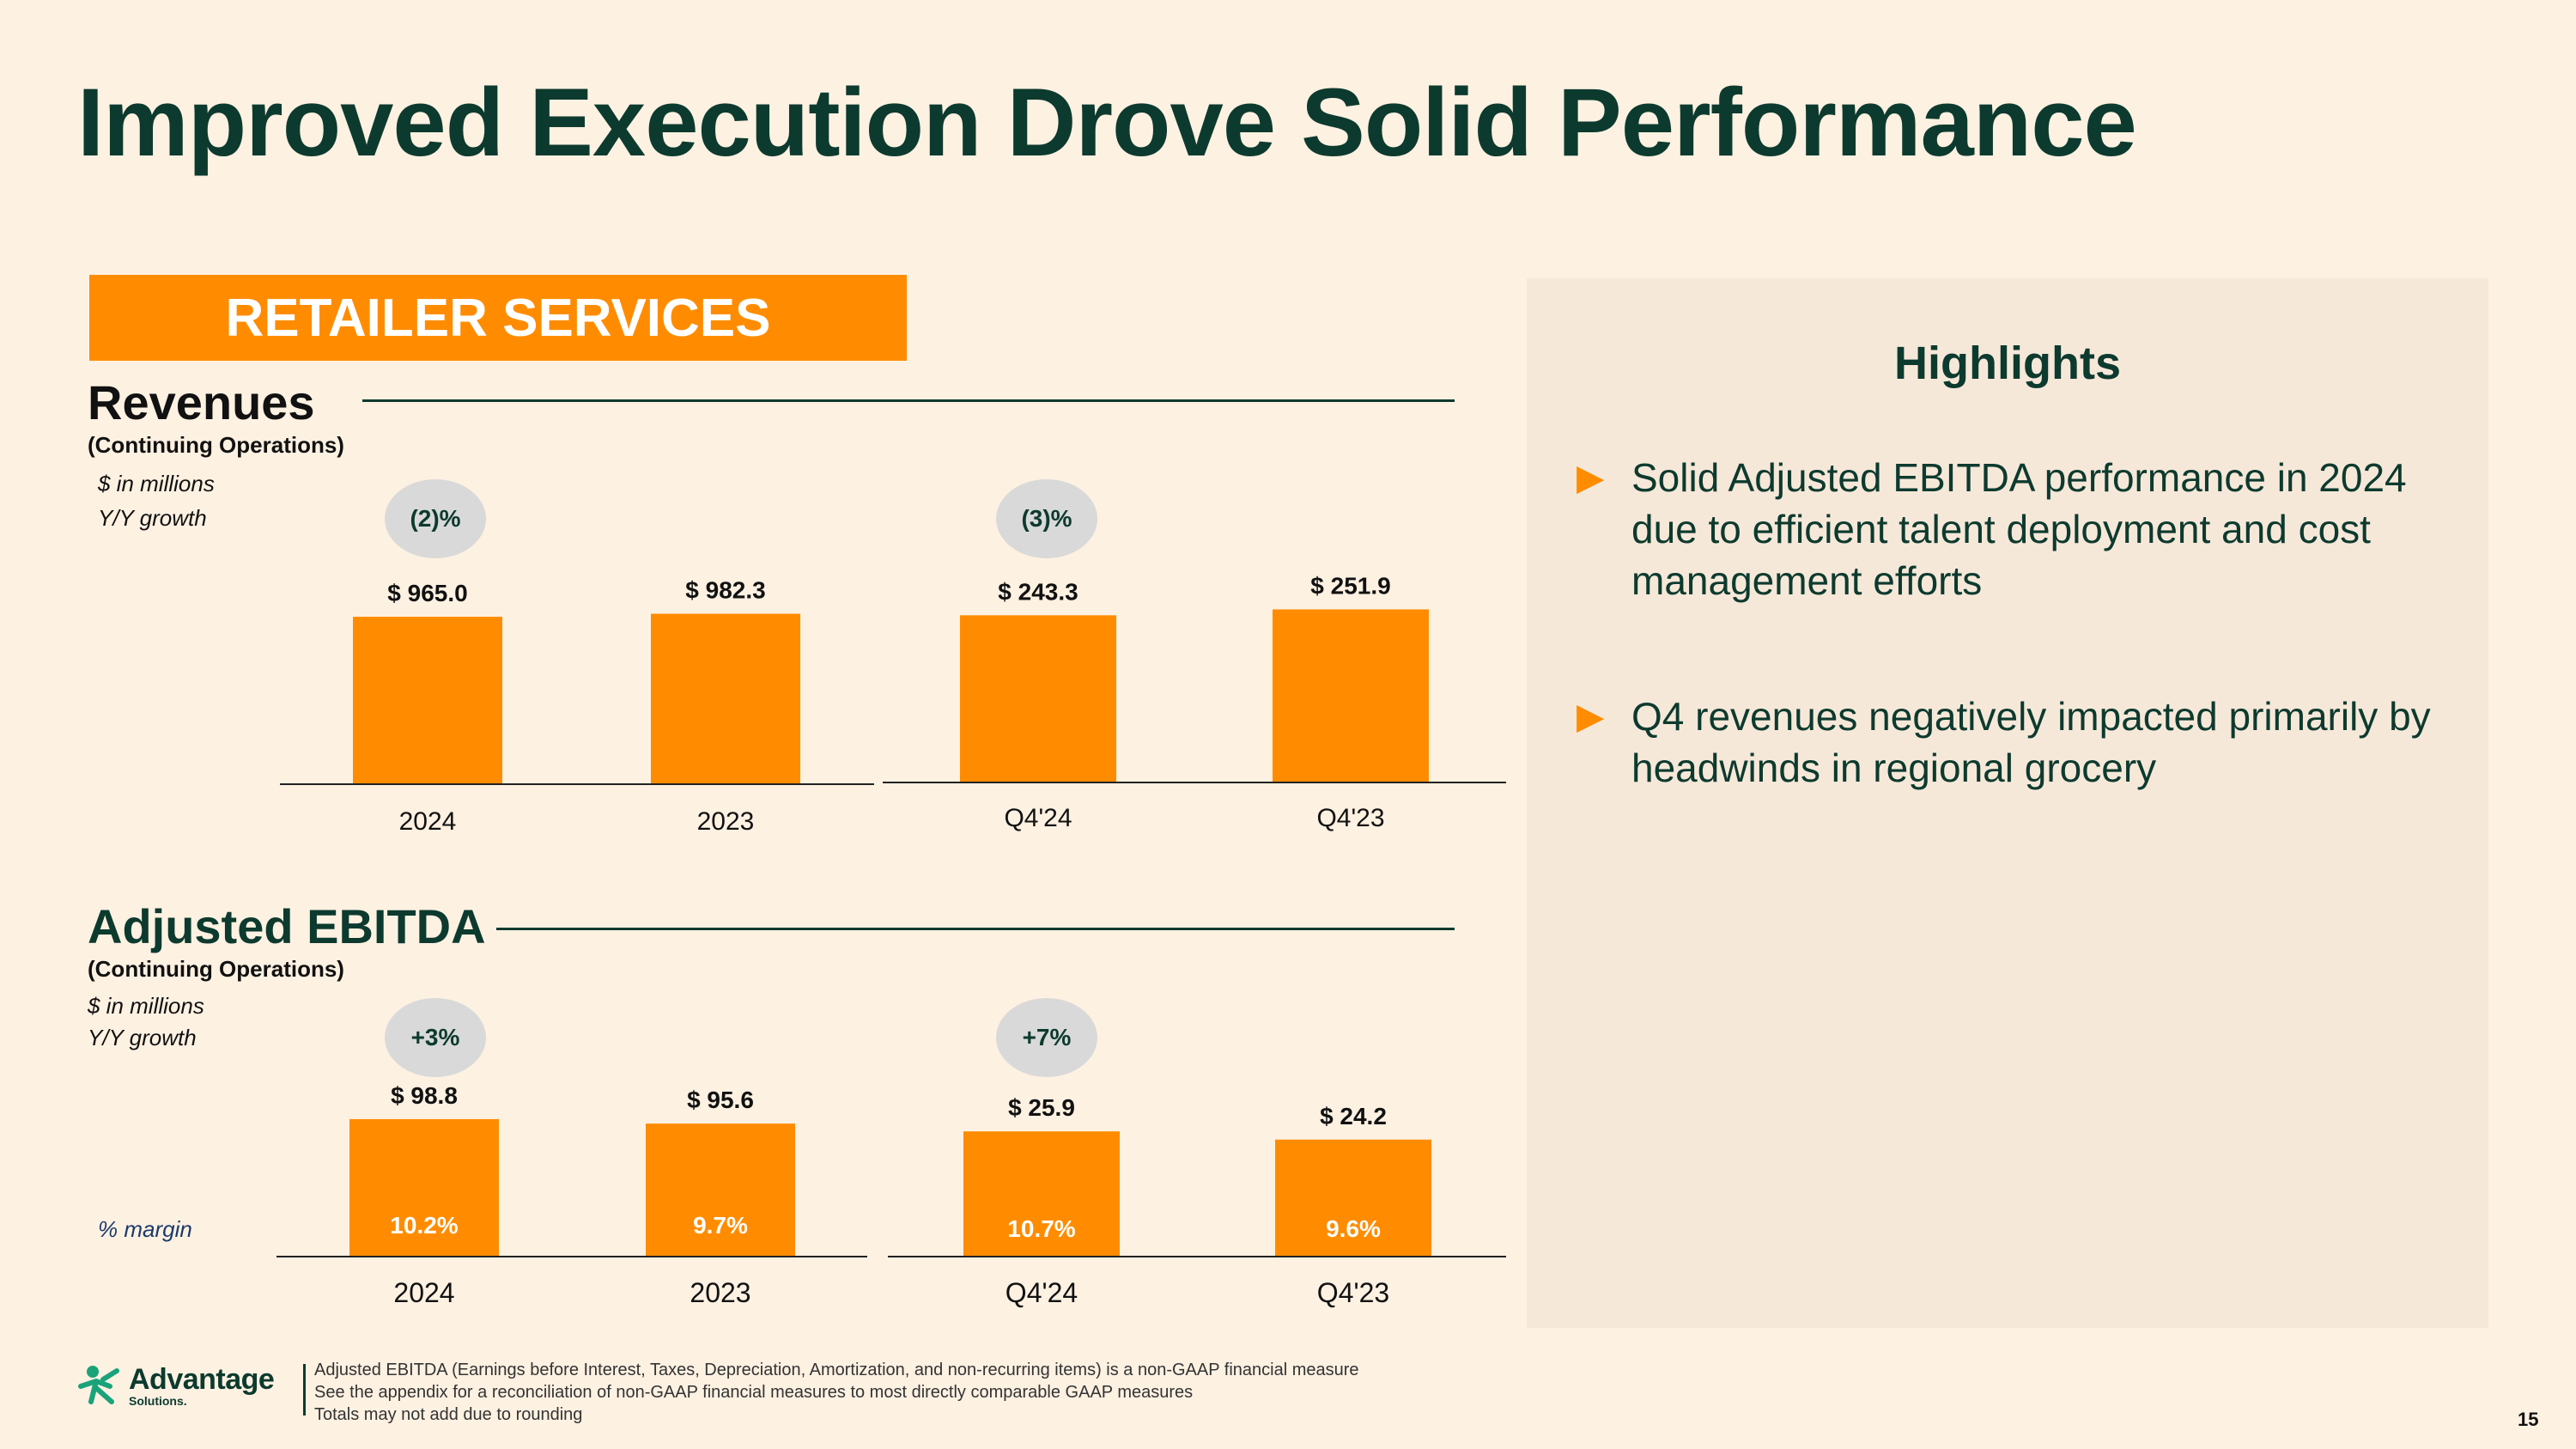 The height and width of the screenshot is (1449, 2576). What do you see at coordinates (202, 402) in the screenshot?
I see `revenues-title: Revenues` at bounding box center [202, 402].